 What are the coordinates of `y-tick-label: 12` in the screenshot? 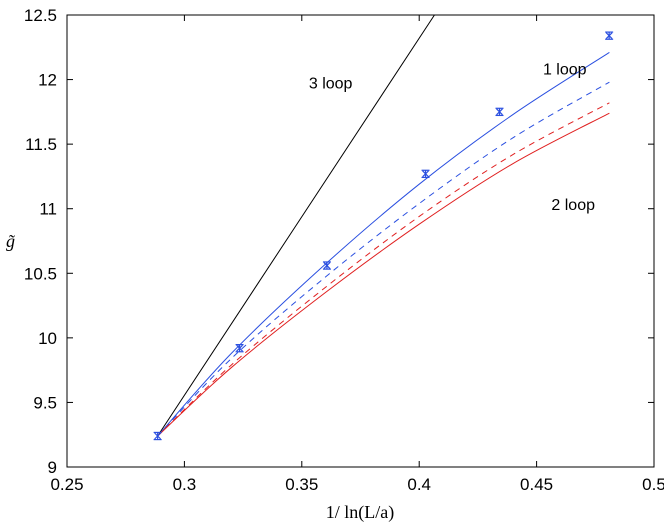 It's located at (47, 80).